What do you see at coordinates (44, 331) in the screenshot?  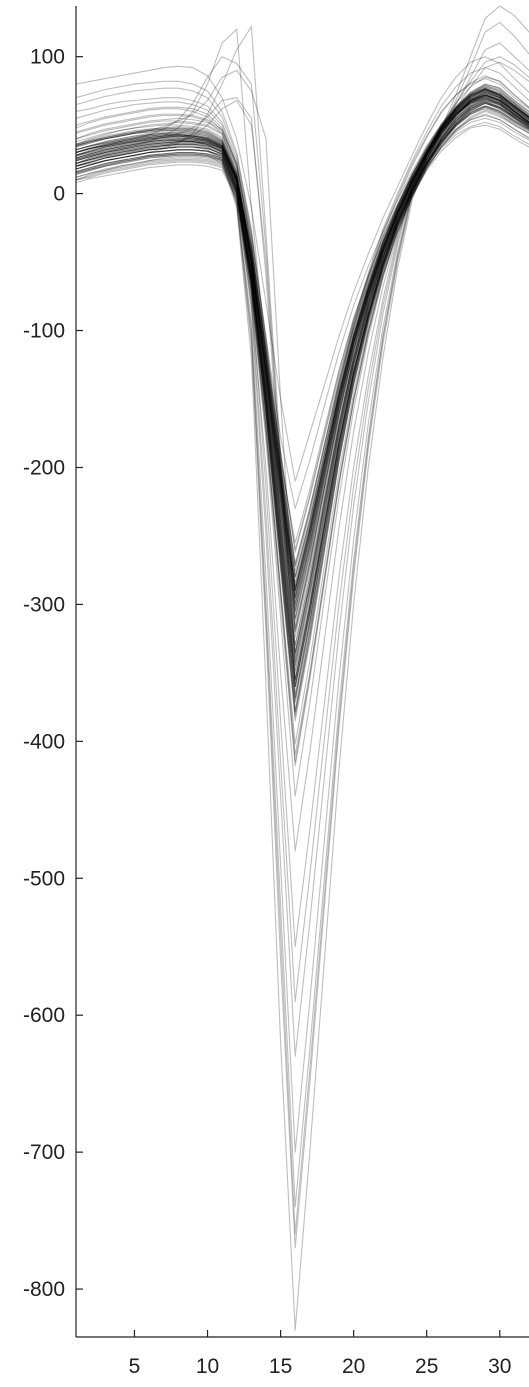 I see `y-tick-label: -100` at bounding box center [44, 331].